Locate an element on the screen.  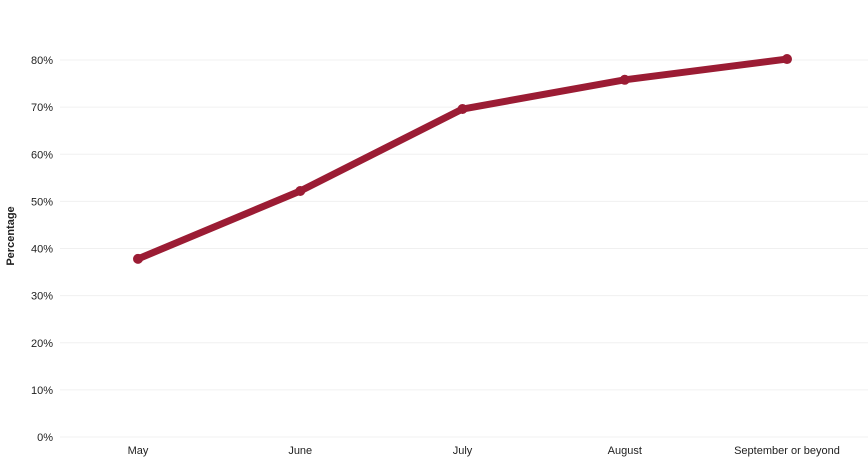
x-axis: May June July August September or beyond is located at coordinates (484, 451).